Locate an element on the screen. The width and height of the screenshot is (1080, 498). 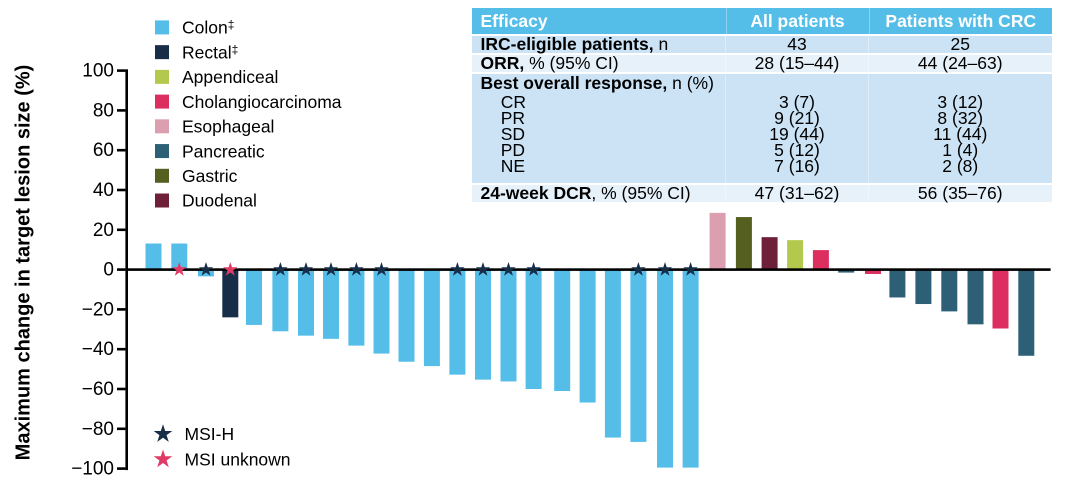
svg-text: Gastric is located at coordinates (210, 176).